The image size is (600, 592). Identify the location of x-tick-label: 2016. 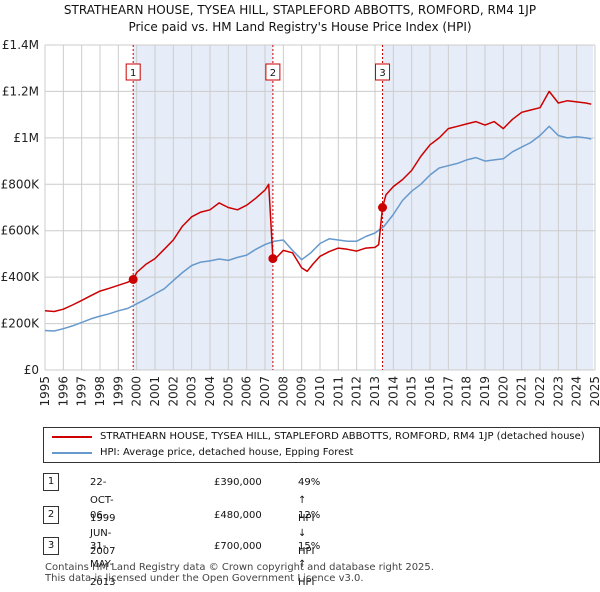
(430, 391).